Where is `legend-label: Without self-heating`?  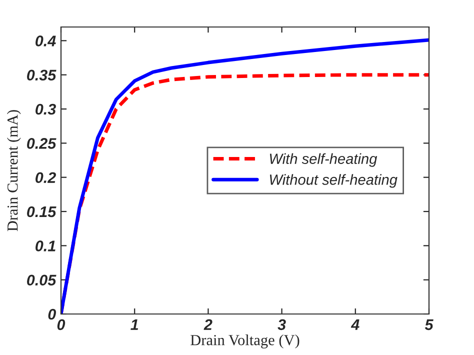 legend-label: Without self-heating is located at coordinates (334, 181).